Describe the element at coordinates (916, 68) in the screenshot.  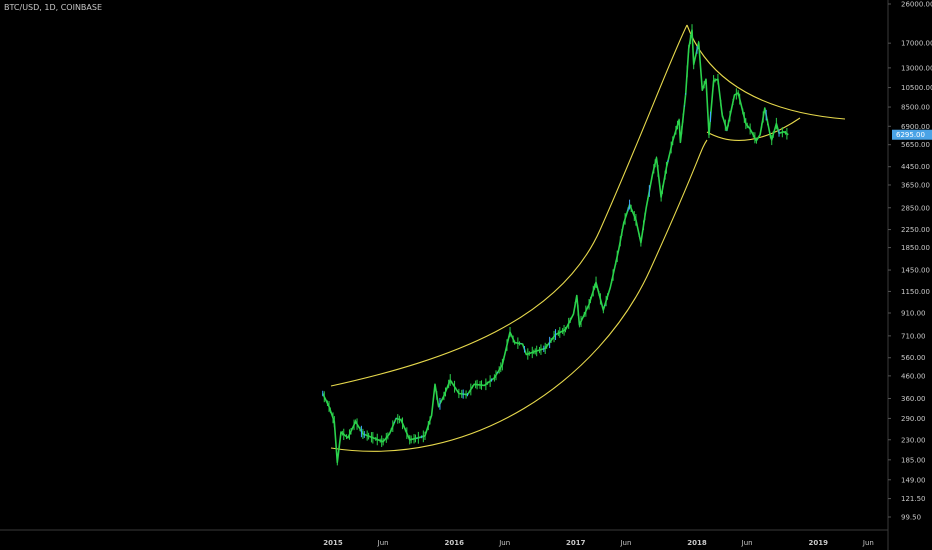
I see `y-tick-label: 13000.00` at that location.